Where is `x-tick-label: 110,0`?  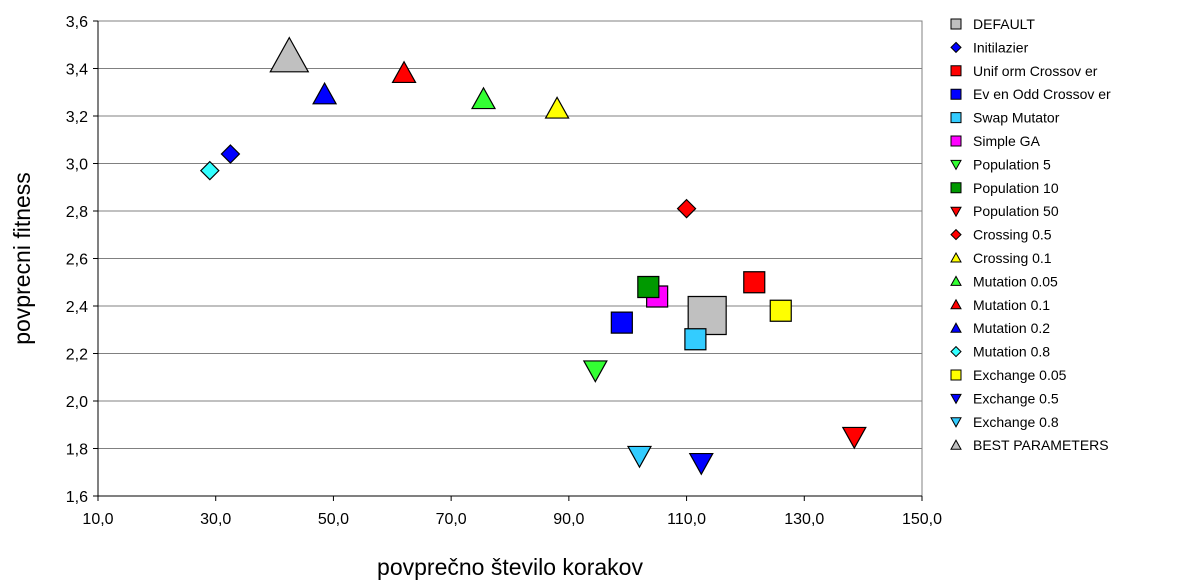
x-tick-label: 110,0 is located at coordinates (686, 519).